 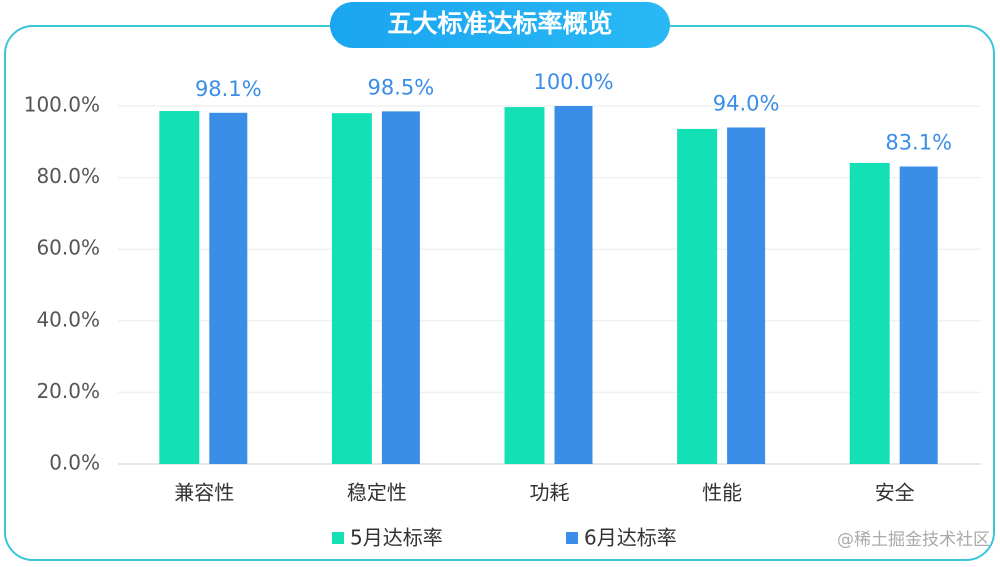 What do you see at coordinates (913, 540) in the screenshot?
I see `watermark: @稀土掘金技术社区` at bounding box center [913, 540].